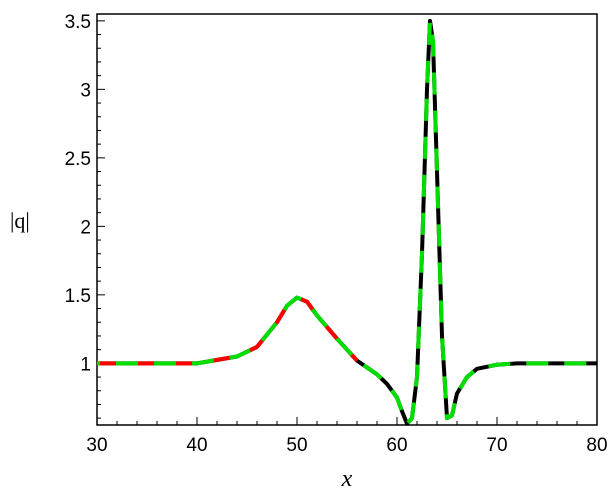 The height and width of the screenshot is (501, 616). What do you see at coordinates (20, 220) in the screenshot?
I see `y-axis-label: |q|` at bounding box center [20, 220].